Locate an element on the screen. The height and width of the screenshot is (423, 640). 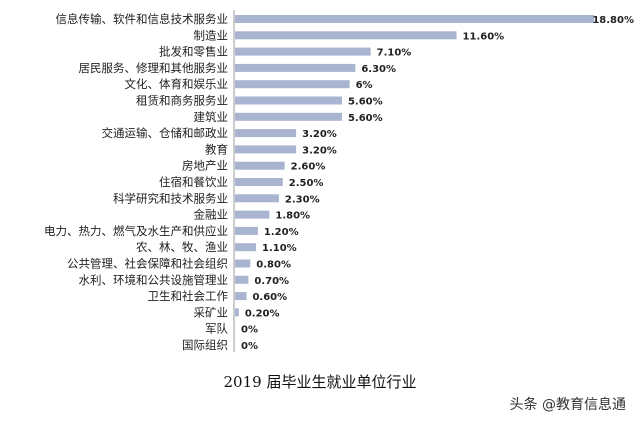
category-label: 科学研究和技术服务业 is located at coordinates (170, 198).